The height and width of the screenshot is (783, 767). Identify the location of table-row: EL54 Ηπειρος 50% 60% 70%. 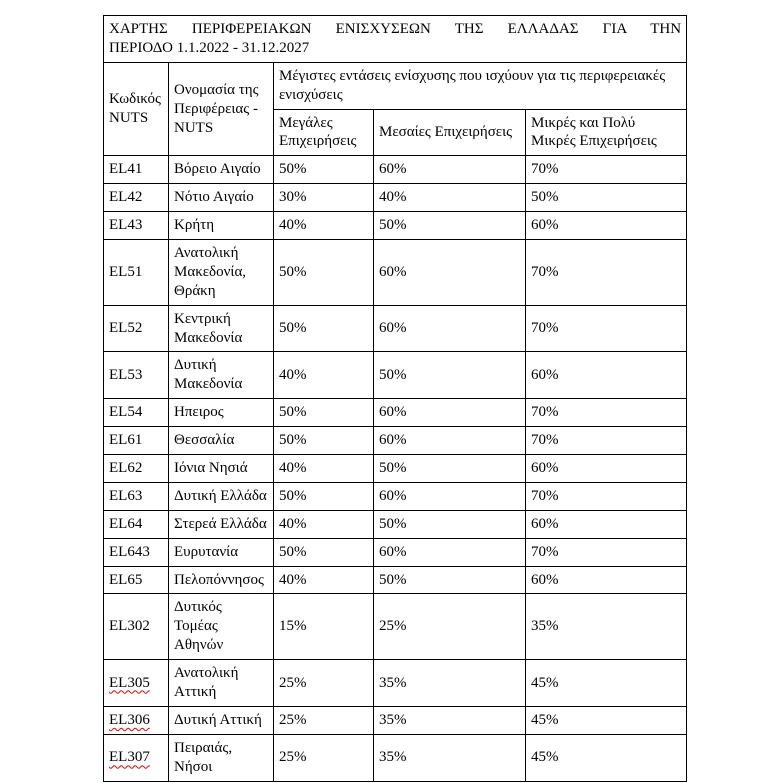
(395, 413).